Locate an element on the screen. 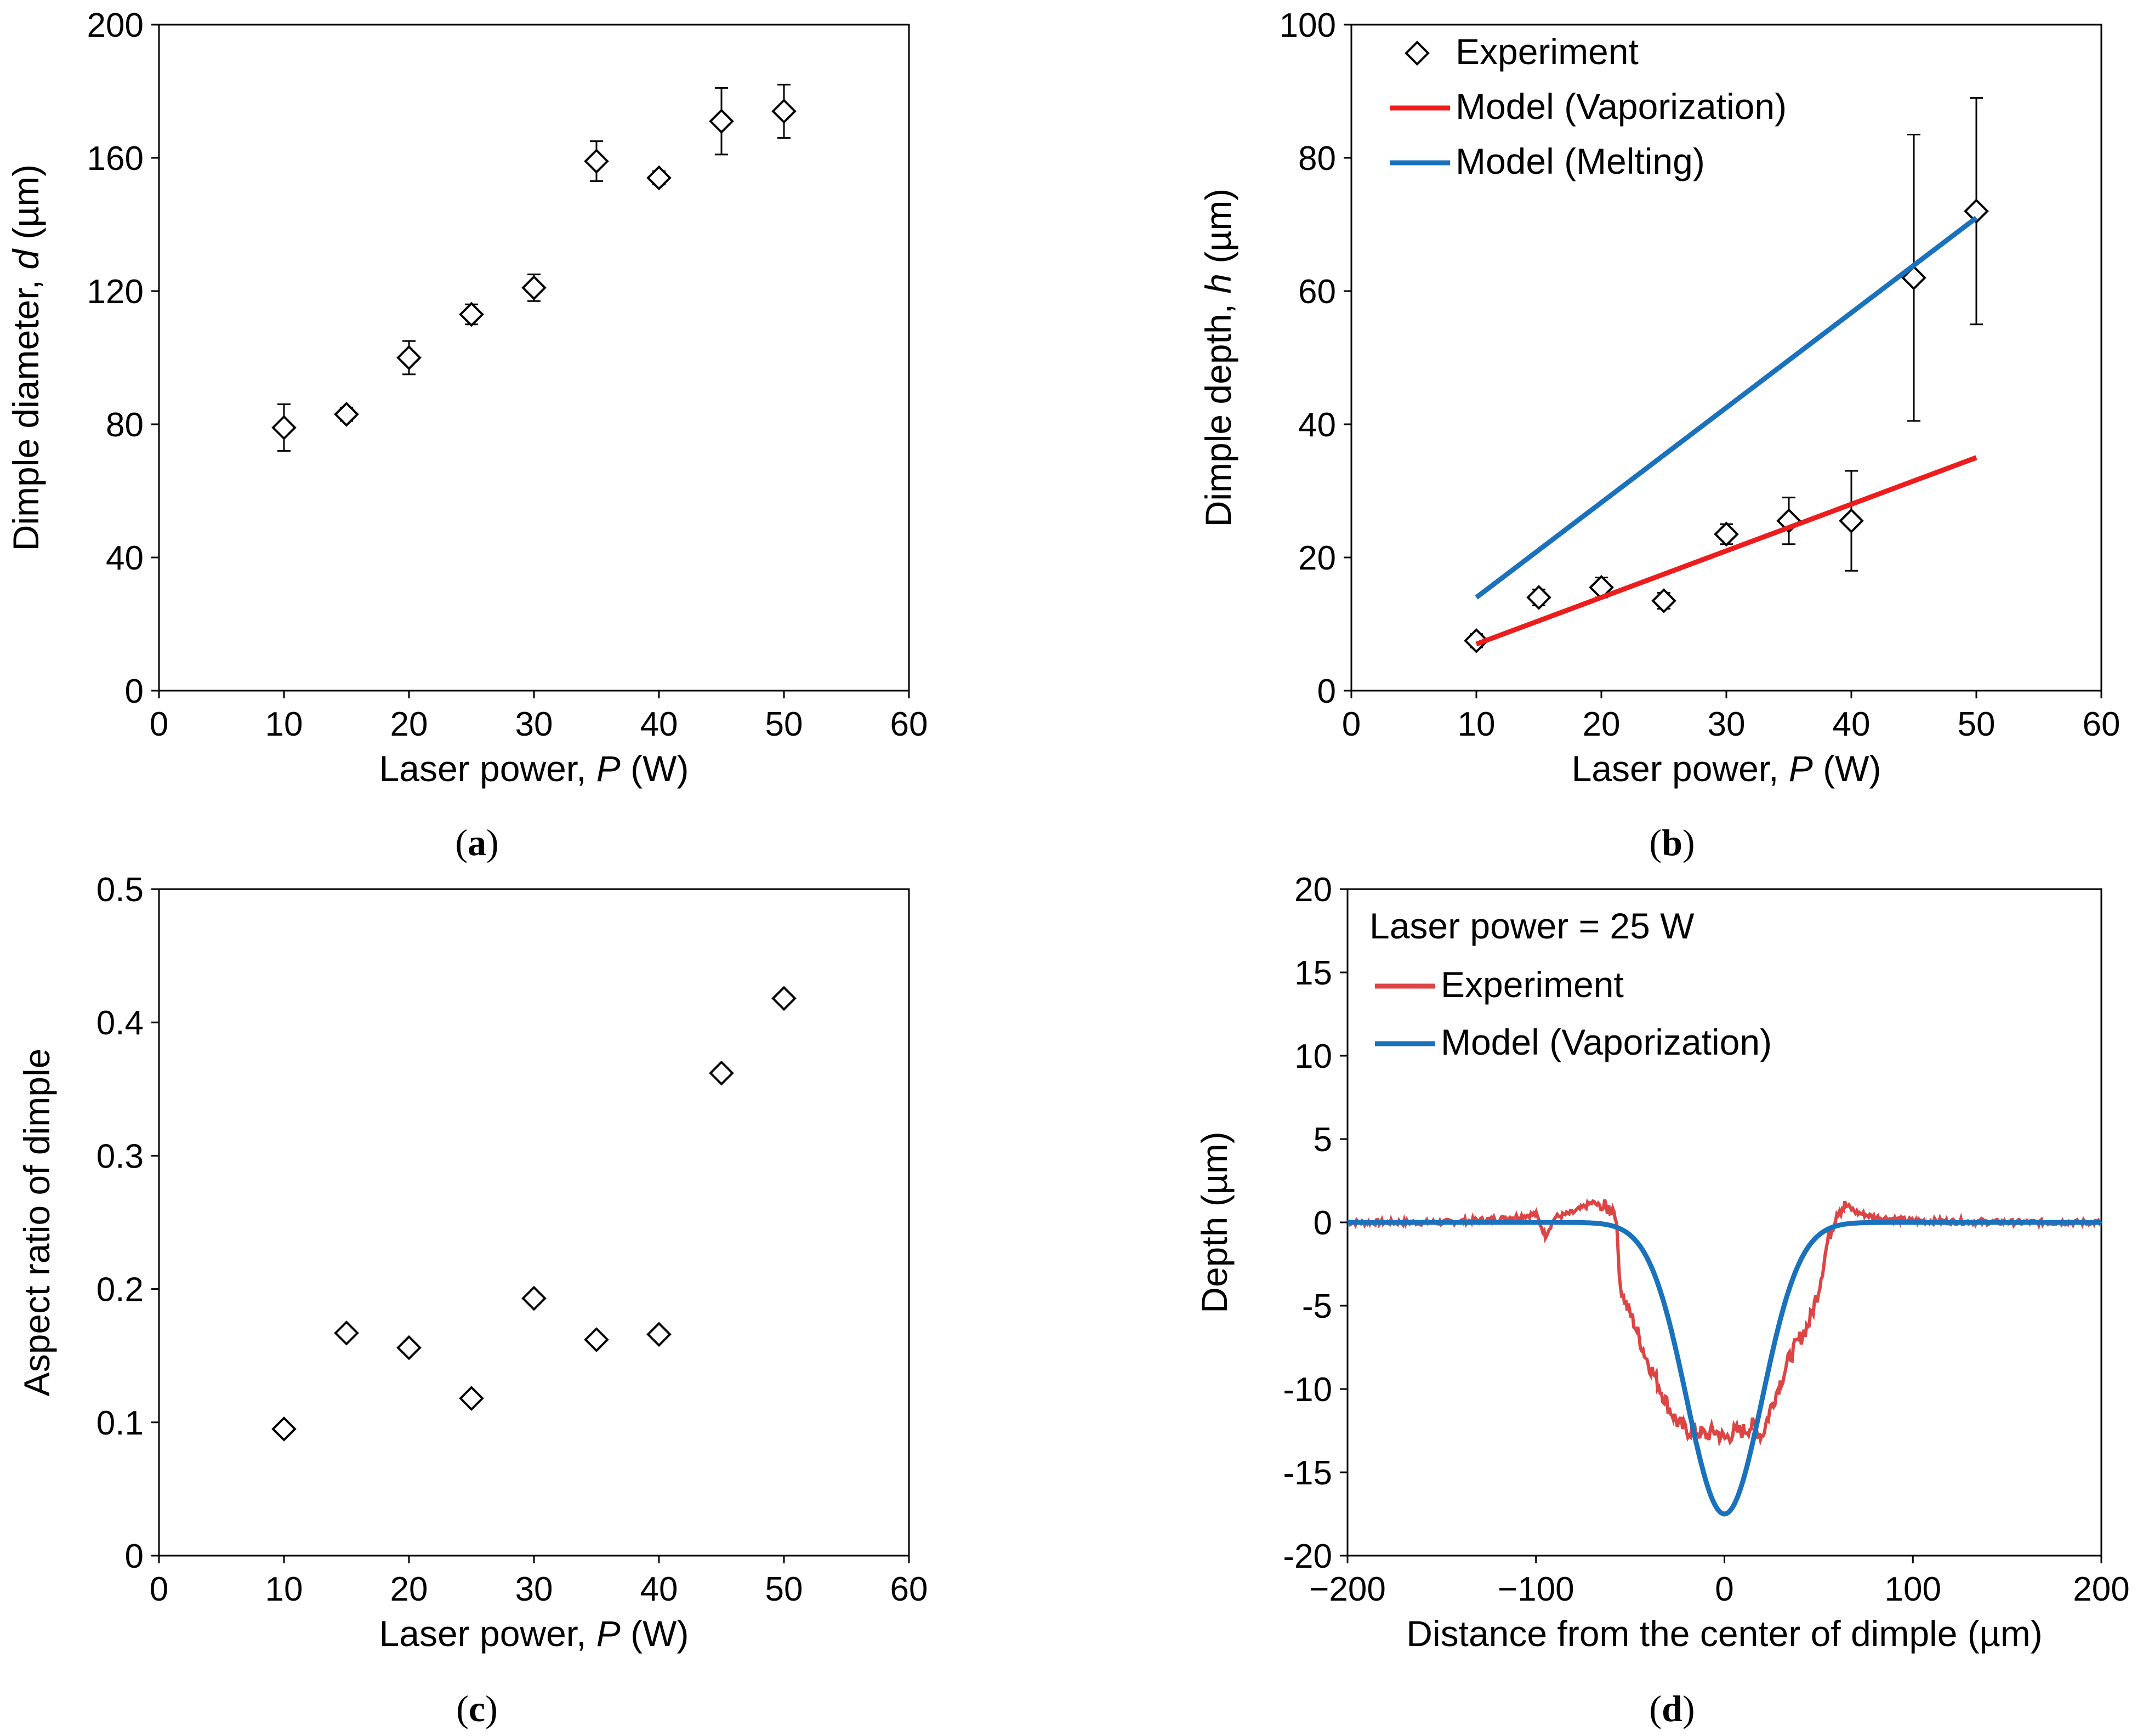 The image size is (2143, 1736). y-tick-label: -15 is located at coordinates (1307, 1473).